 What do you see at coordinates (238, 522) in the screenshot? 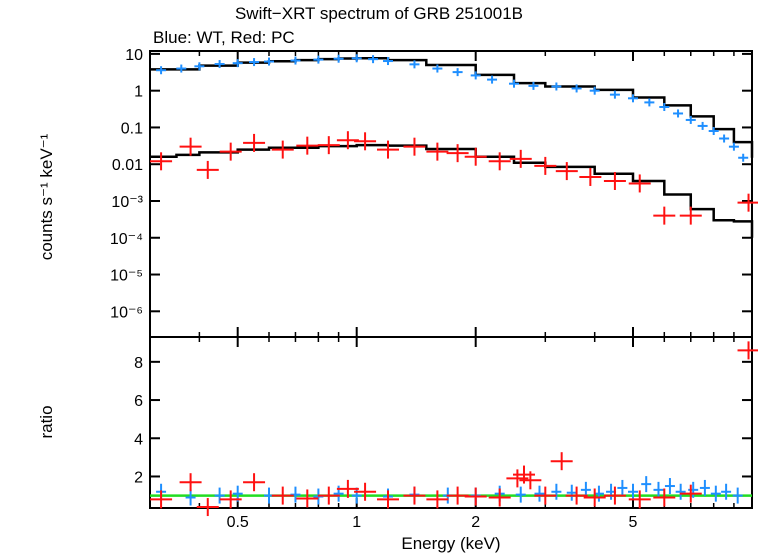
I see `x-tick-label: 0.5` at bounding box center [238, 522].